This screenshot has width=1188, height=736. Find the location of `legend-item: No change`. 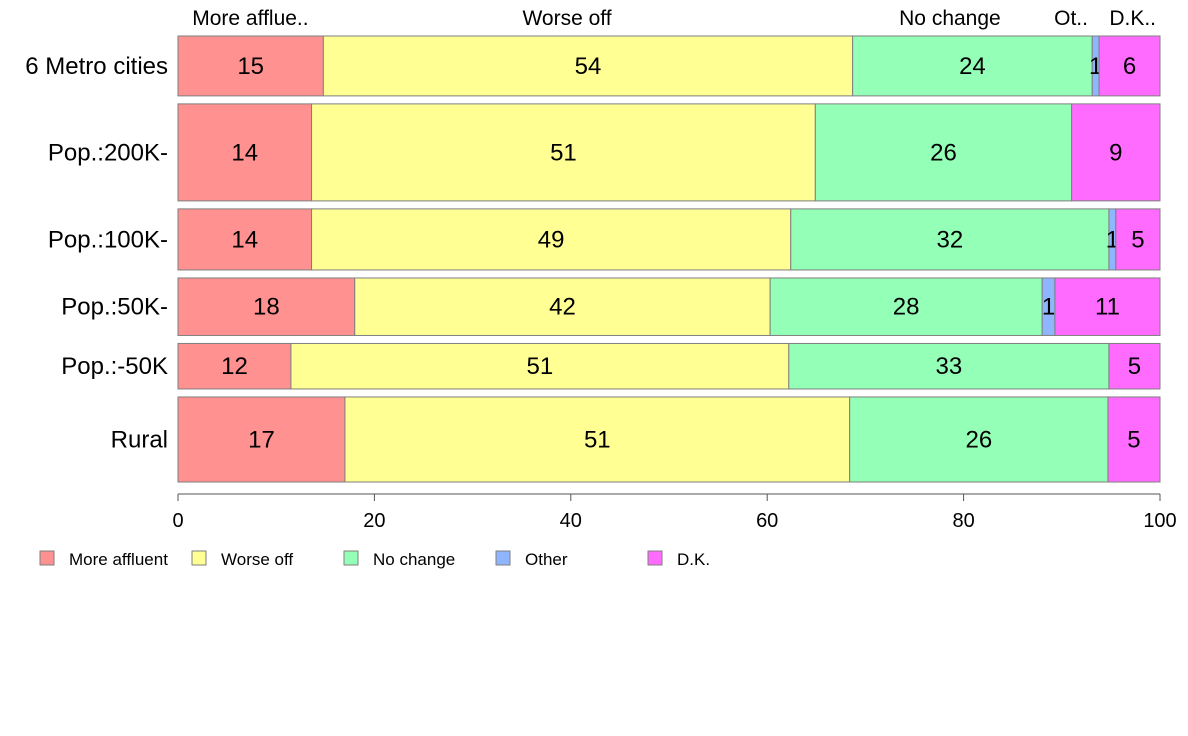

legend-item: No change is located at coordinates (399, 559).